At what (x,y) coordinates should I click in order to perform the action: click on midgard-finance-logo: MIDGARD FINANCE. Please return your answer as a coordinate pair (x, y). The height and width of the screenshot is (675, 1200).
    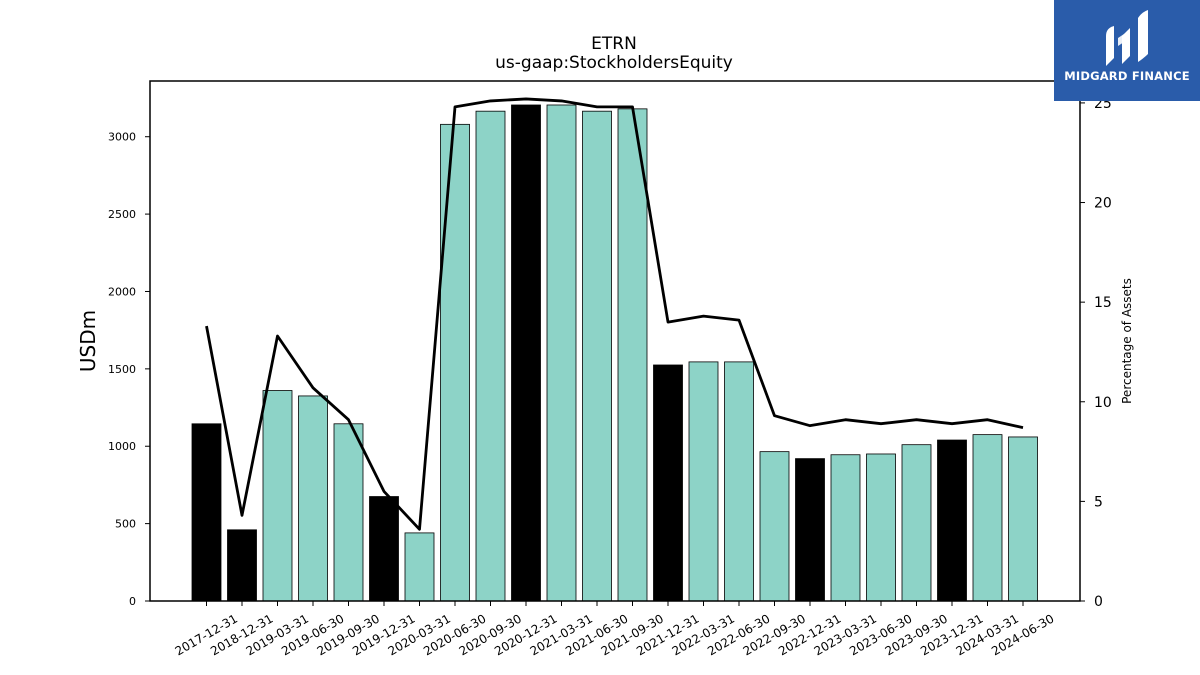
    Looking at the image, I should click on (1127, 50).